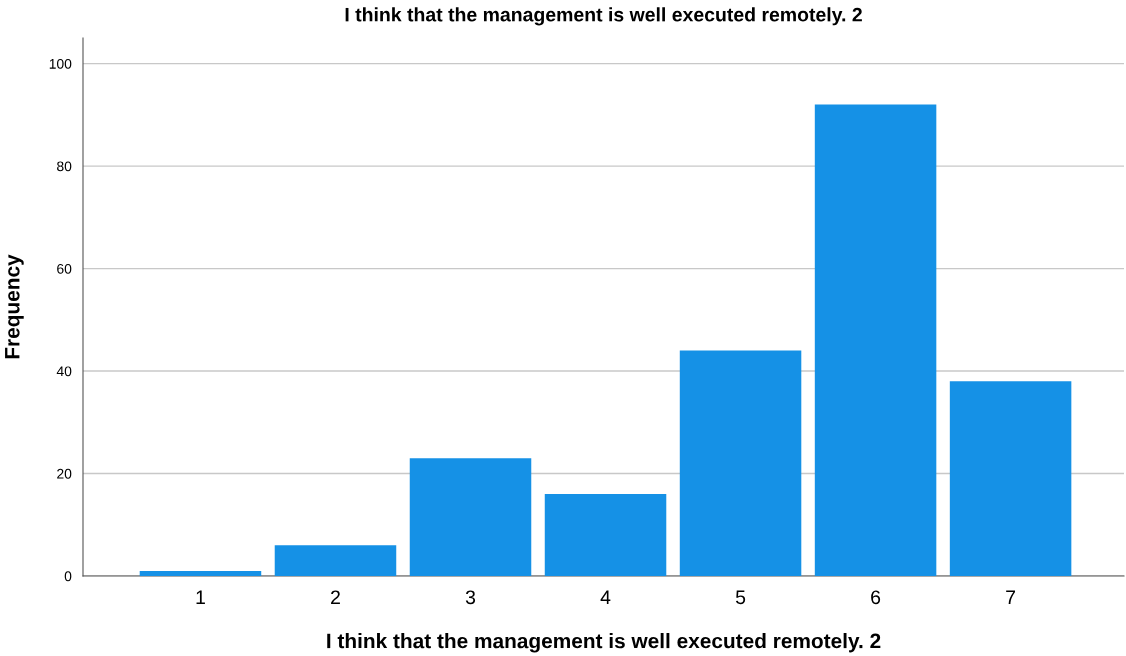  I want to click on x-tick-label: 7, so click(1011, 597).